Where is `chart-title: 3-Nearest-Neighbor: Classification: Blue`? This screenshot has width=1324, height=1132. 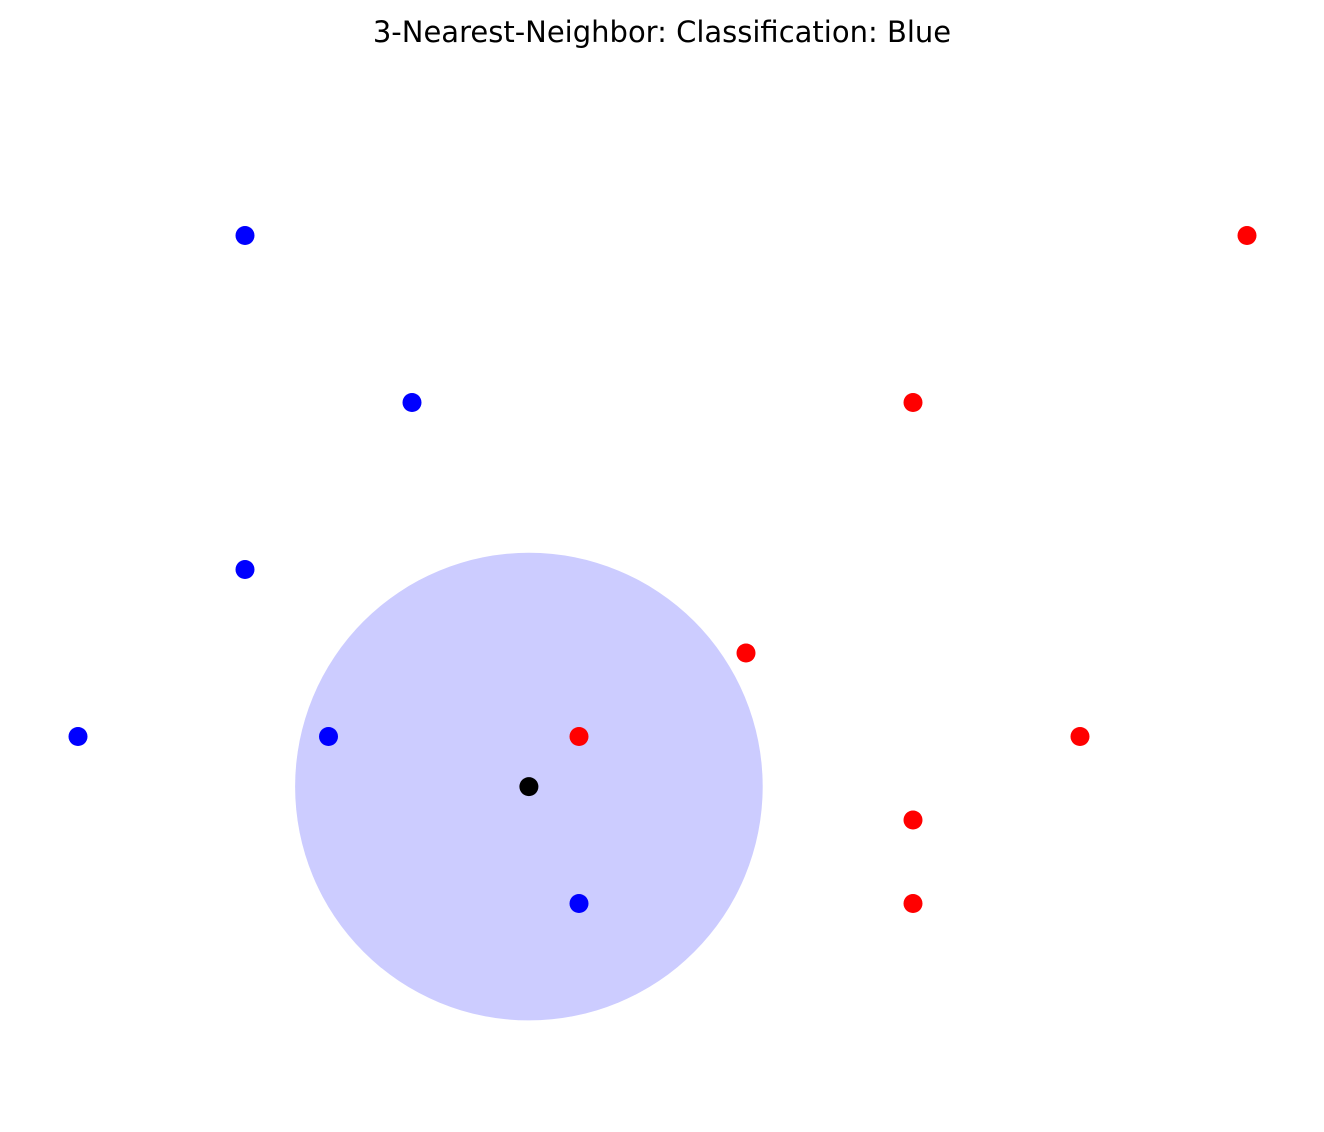 chart-title: 3-Nearest-Neighbor: Classification: Blue is located at coordinates (662, 32).